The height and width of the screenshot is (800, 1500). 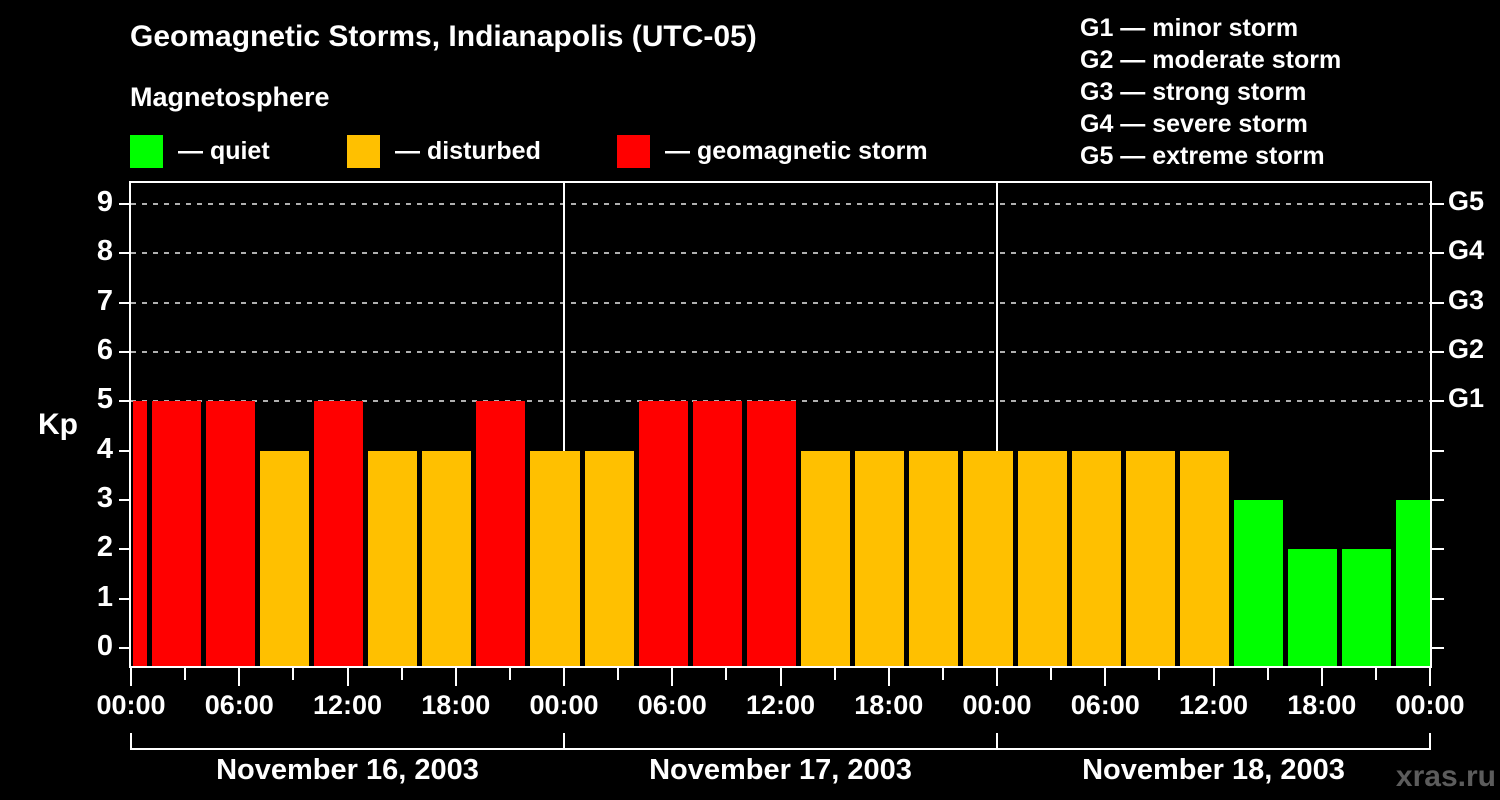 I want to click on disturbed-legend-swatch, so click(x=363, y=151).